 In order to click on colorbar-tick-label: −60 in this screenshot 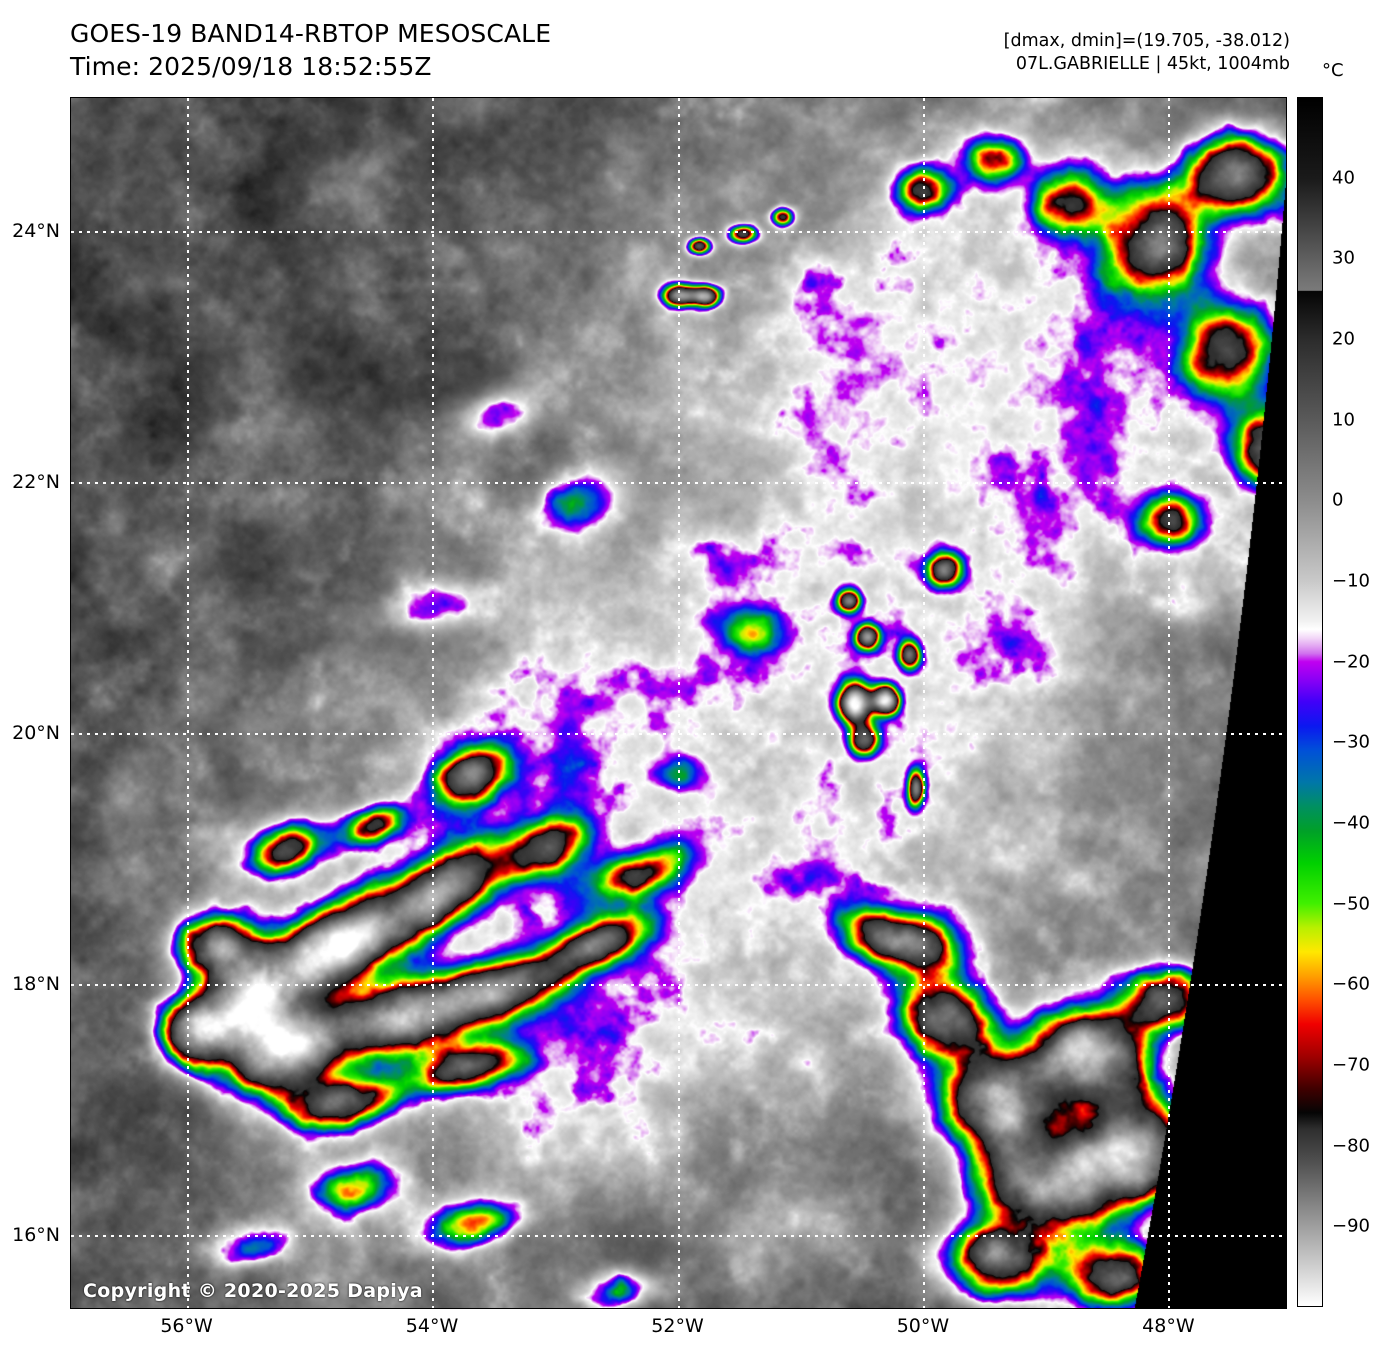, I will do `click(1351, 984)`.